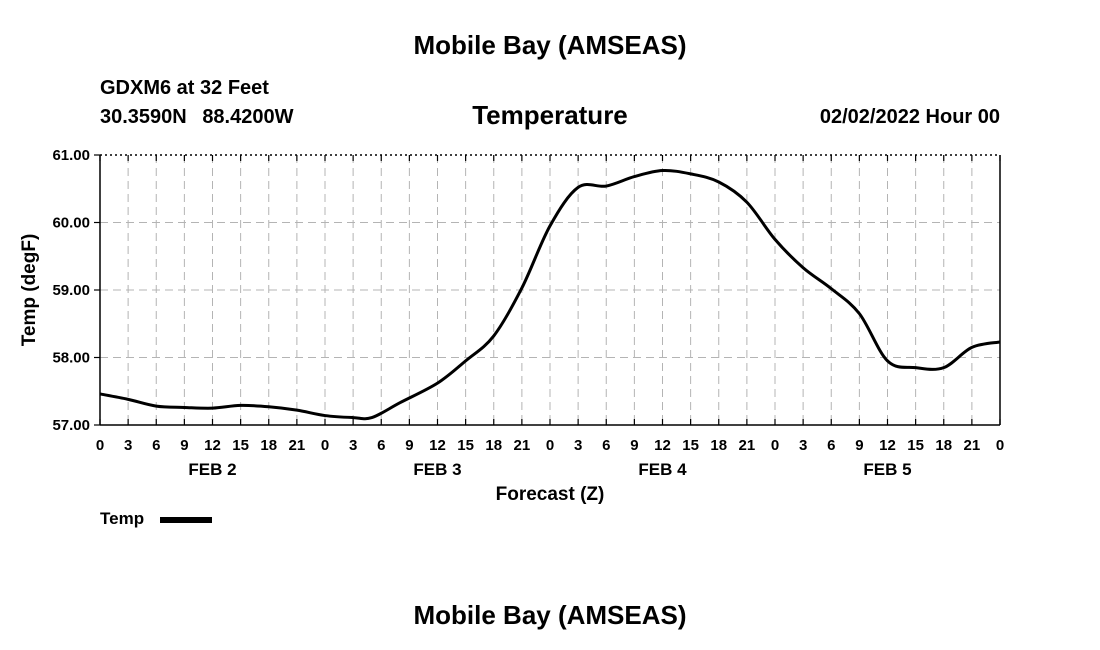 The width and height of the screenshot is (1100, 650). Describe the element at coordinates (550, 615) in the screenshot. I see `footer-title: Mobile Bay (AMSEAS)` at that location.